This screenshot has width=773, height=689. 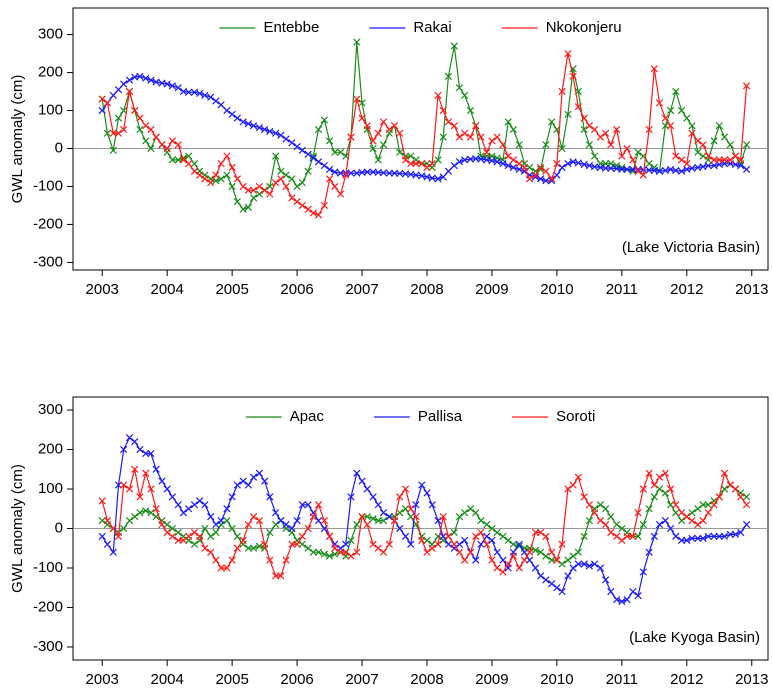 What do you see at coordinates (584, 27) in the screenshot?
I see `legend-label: Nkokonjeru` at bounding box center [584, 27].